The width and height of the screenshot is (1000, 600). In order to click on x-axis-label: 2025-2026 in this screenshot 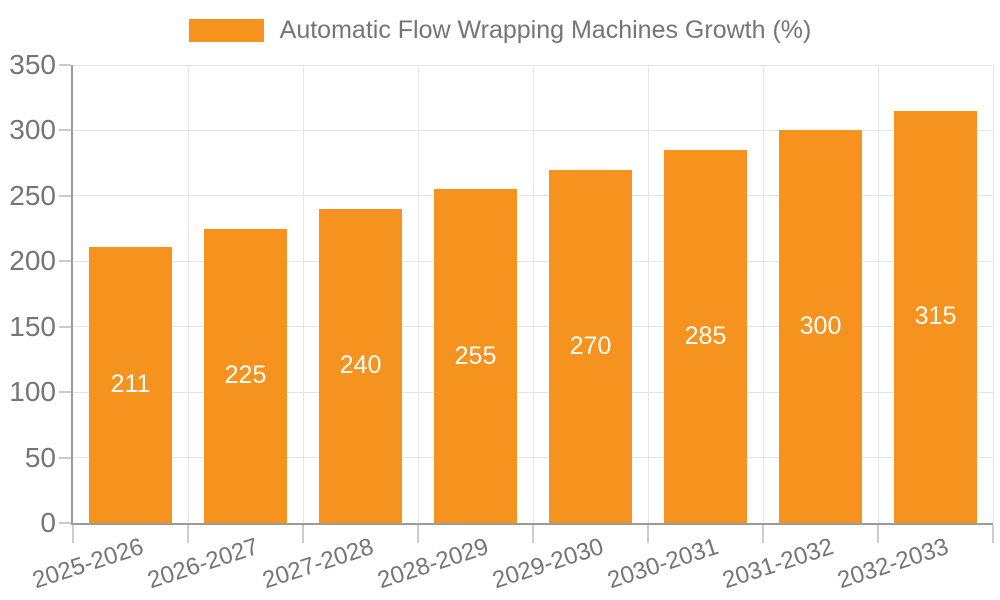, I will do `click(88, 564)`.